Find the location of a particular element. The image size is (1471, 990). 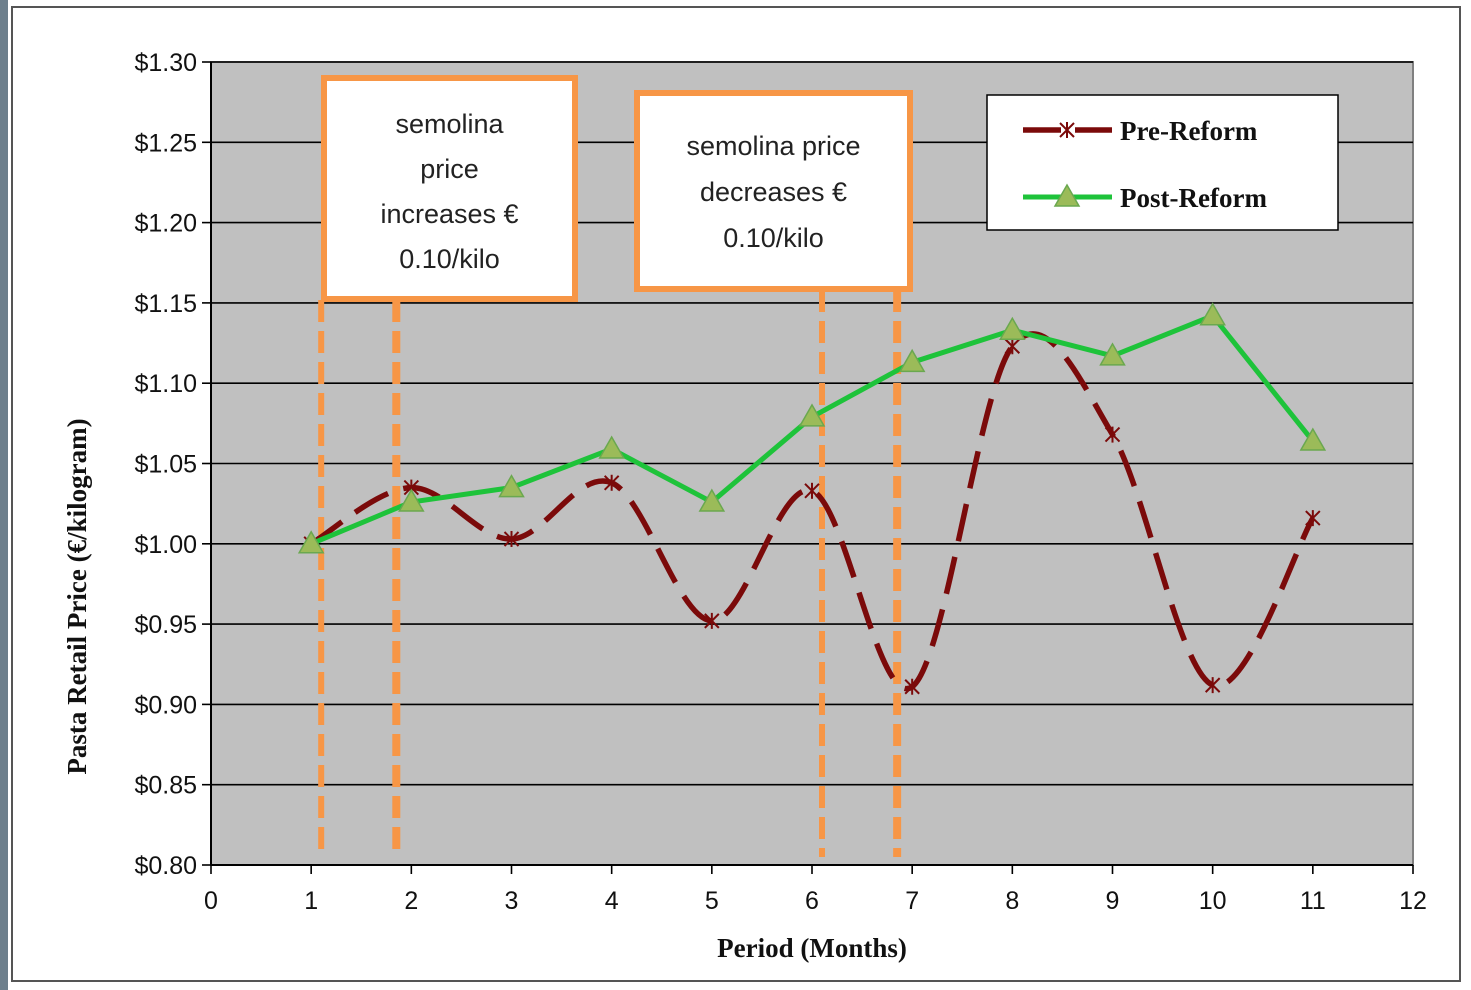

y-tick-label: $1.30 is located at coordinates (165, 63).